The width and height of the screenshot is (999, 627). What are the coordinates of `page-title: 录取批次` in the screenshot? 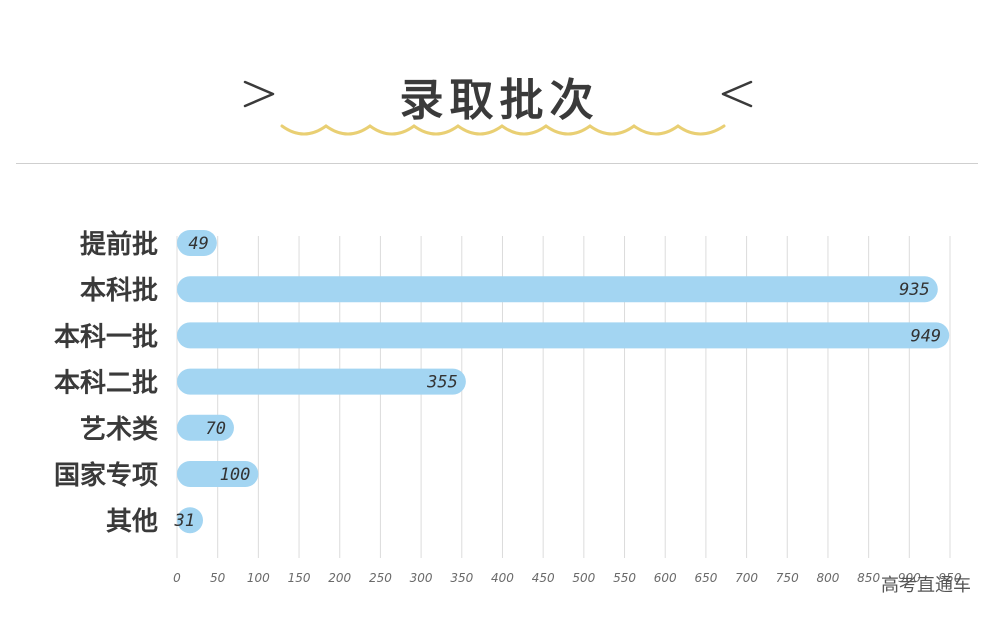 It's located at (499, 100).